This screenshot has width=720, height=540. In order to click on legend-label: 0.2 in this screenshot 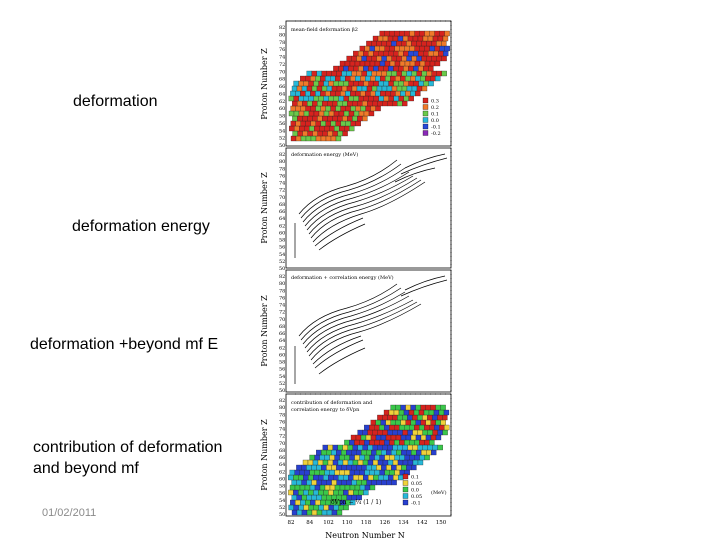, I will do `click(435, 108)`.